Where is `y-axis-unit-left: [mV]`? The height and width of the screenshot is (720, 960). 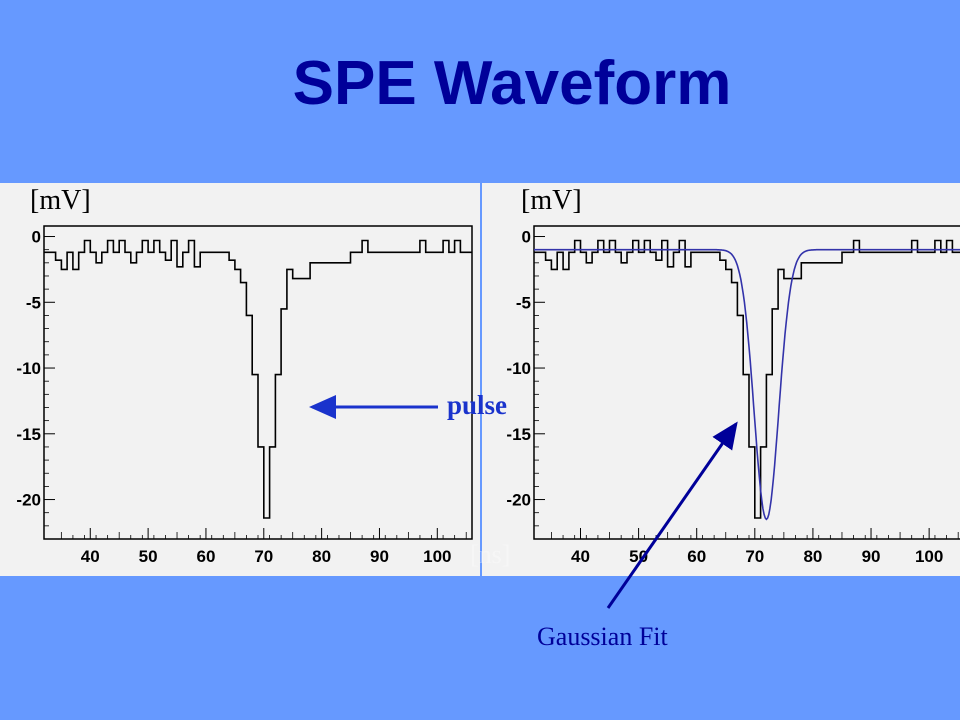
y-axis-unit-left: [mV] is located at coordinates (60, 200).